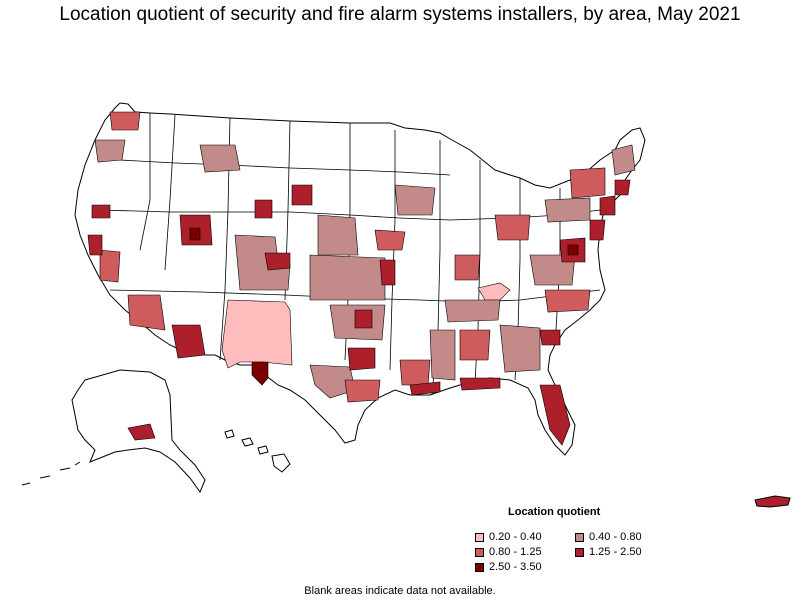 The image size is (800, 600). What do you see at coordinates (263, 209) in the screenshot?
I see `area-wyoming` at bounding box center [263, 209].